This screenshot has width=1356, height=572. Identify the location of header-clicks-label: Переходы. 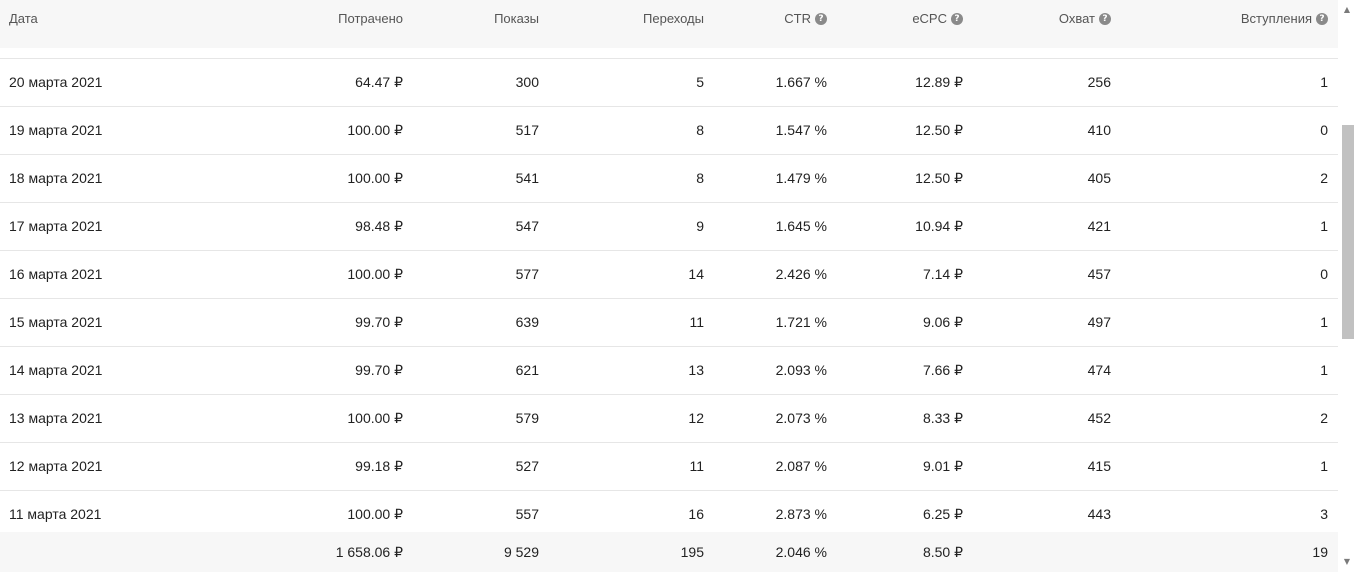
(673, 18).